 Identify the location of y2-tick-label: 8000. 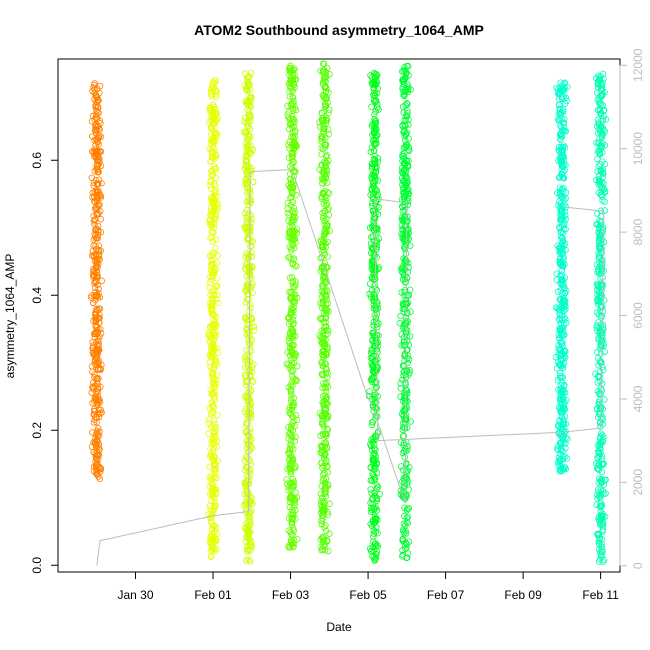
(638, 231).